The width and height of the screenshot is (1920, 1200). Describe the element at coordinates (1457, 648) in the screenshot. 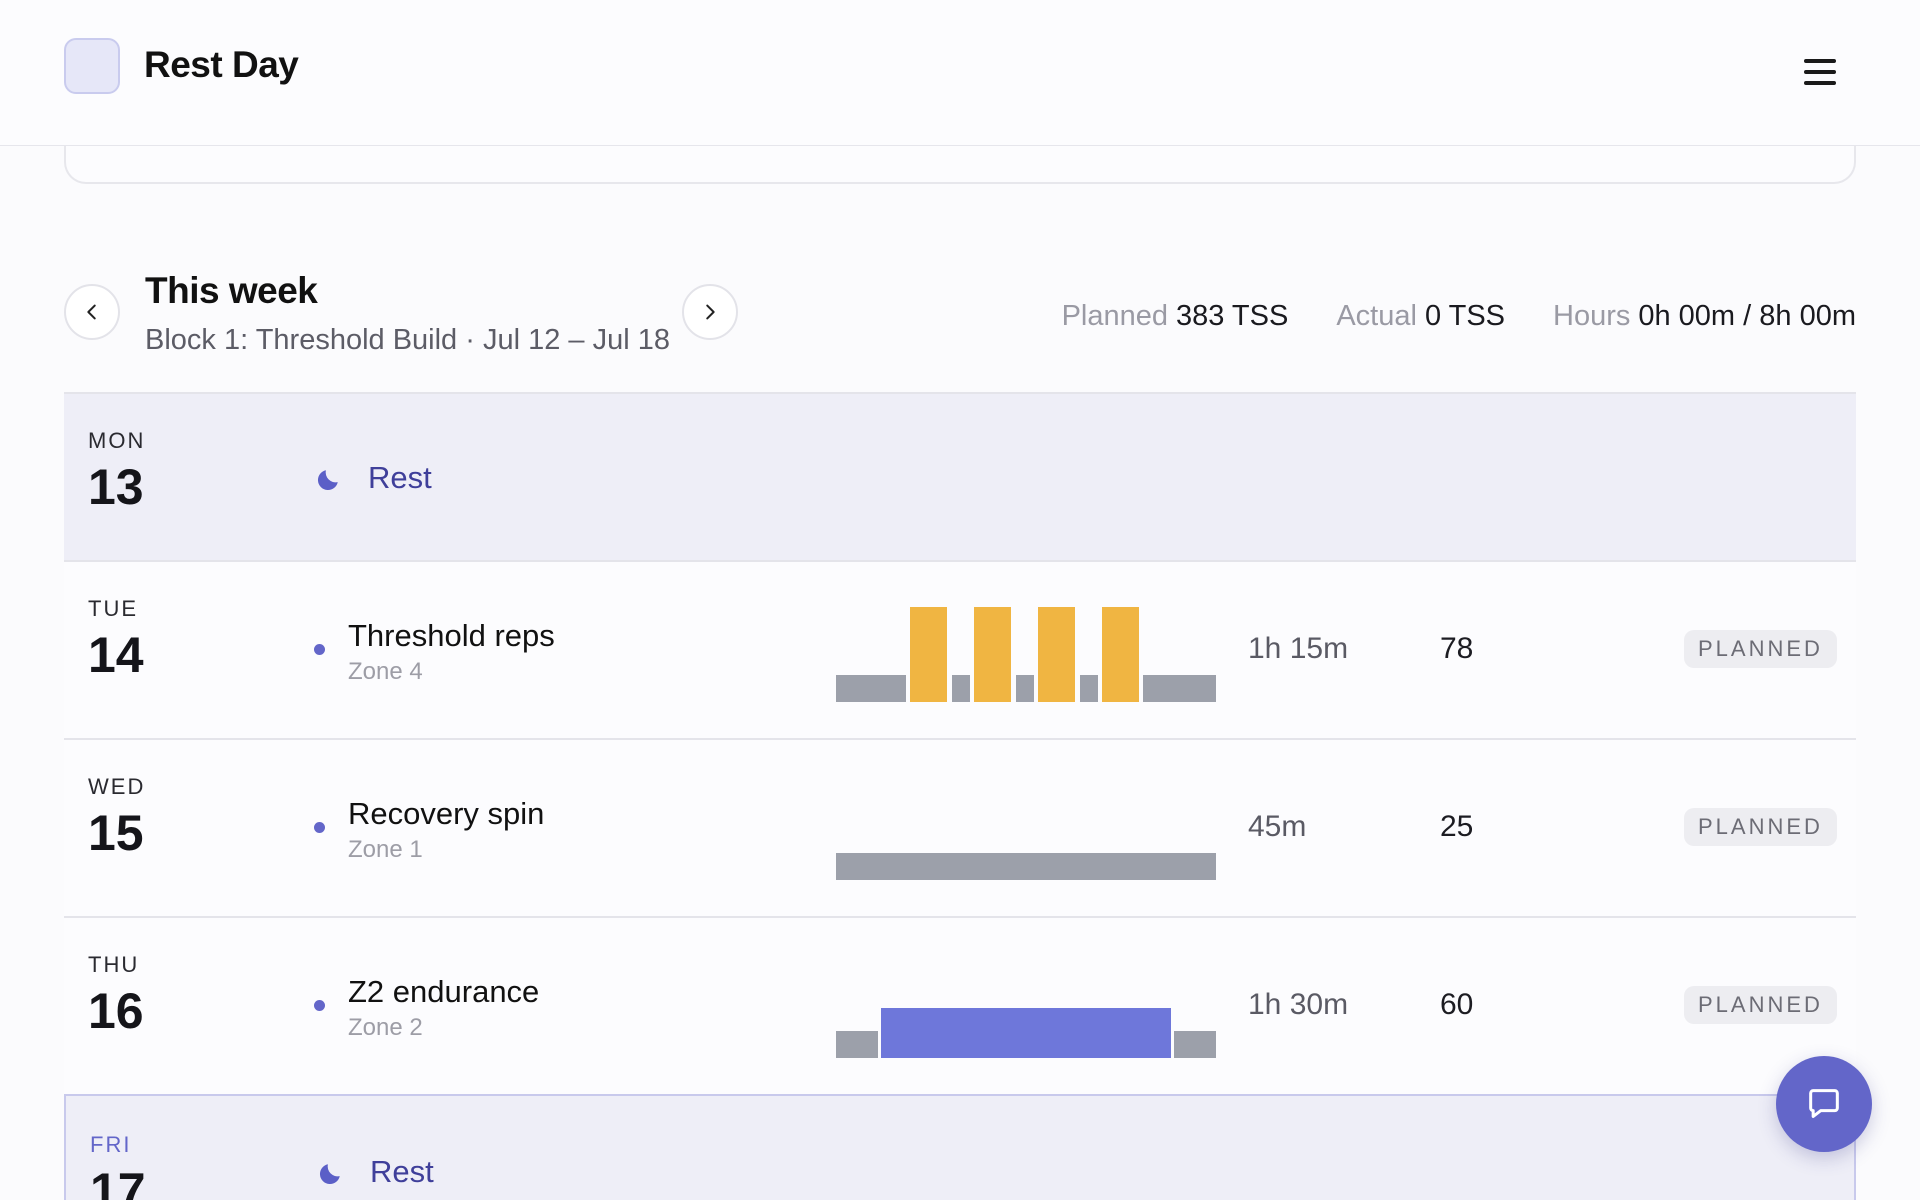

I see `workout-tss: 78` at that location.